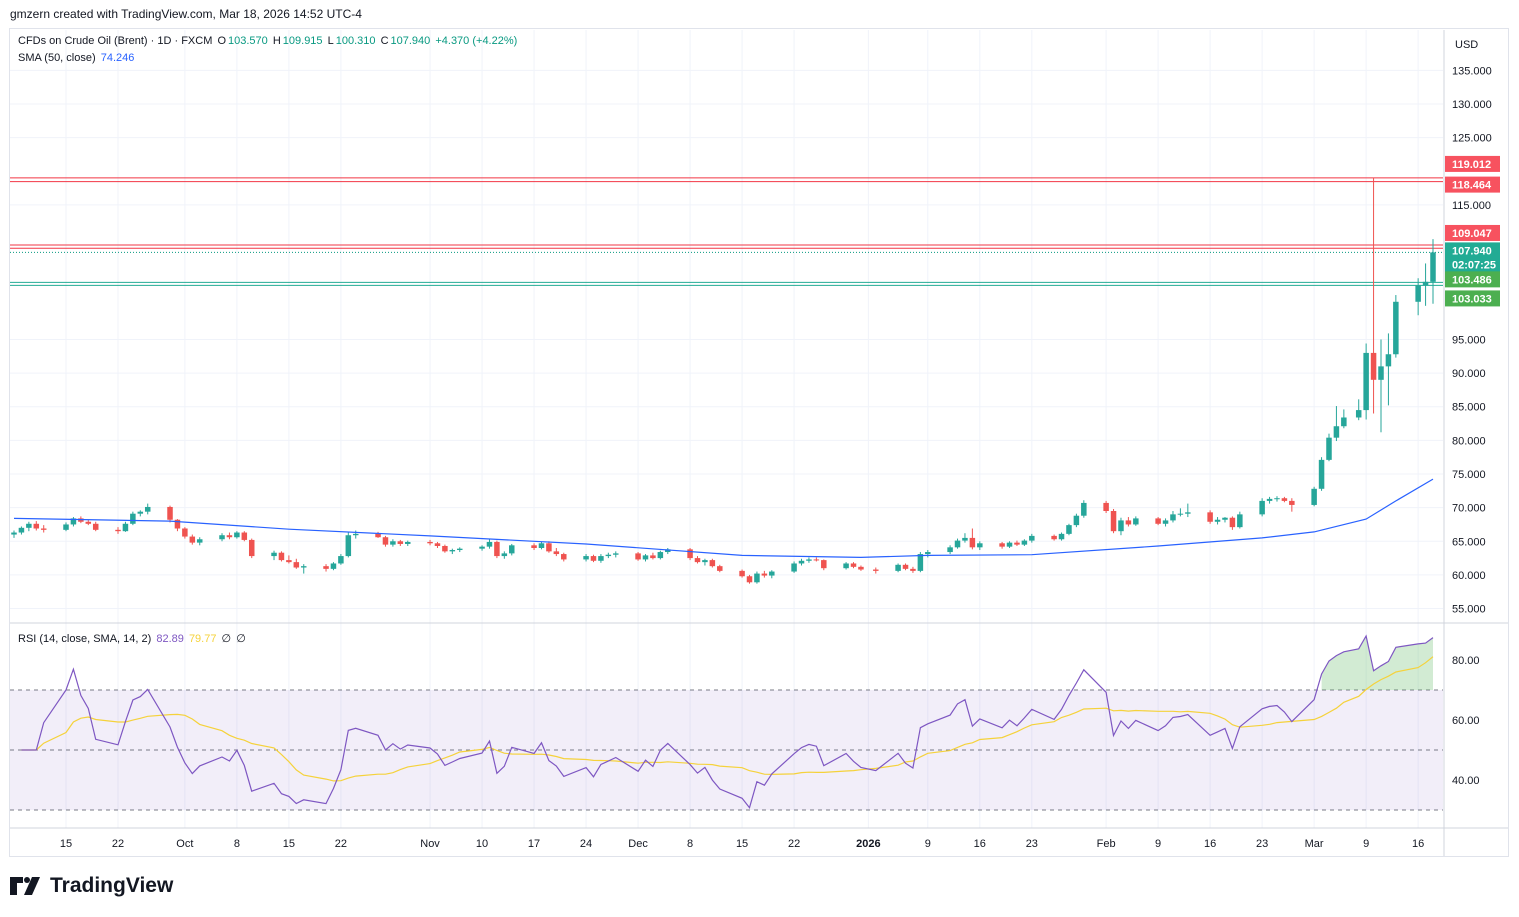 This screenshot has height=917, width=1519. What do you see at coordinates (1466, 45) in the screenshot?
I see `currency-label: USD` at bounding box center [1466, 45].